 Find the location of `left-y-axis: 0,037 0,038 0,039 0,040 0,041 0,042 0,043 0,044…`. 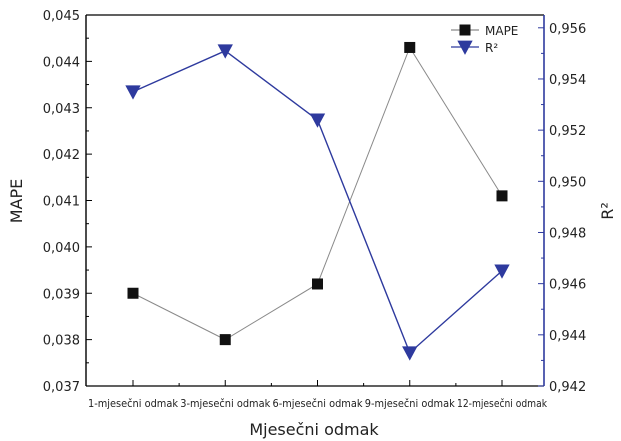

left-y-axis: 0,037 0,038 0,039 0,040 0,041 0,042 0,043 0,044… is located at coordinates (67, 202).